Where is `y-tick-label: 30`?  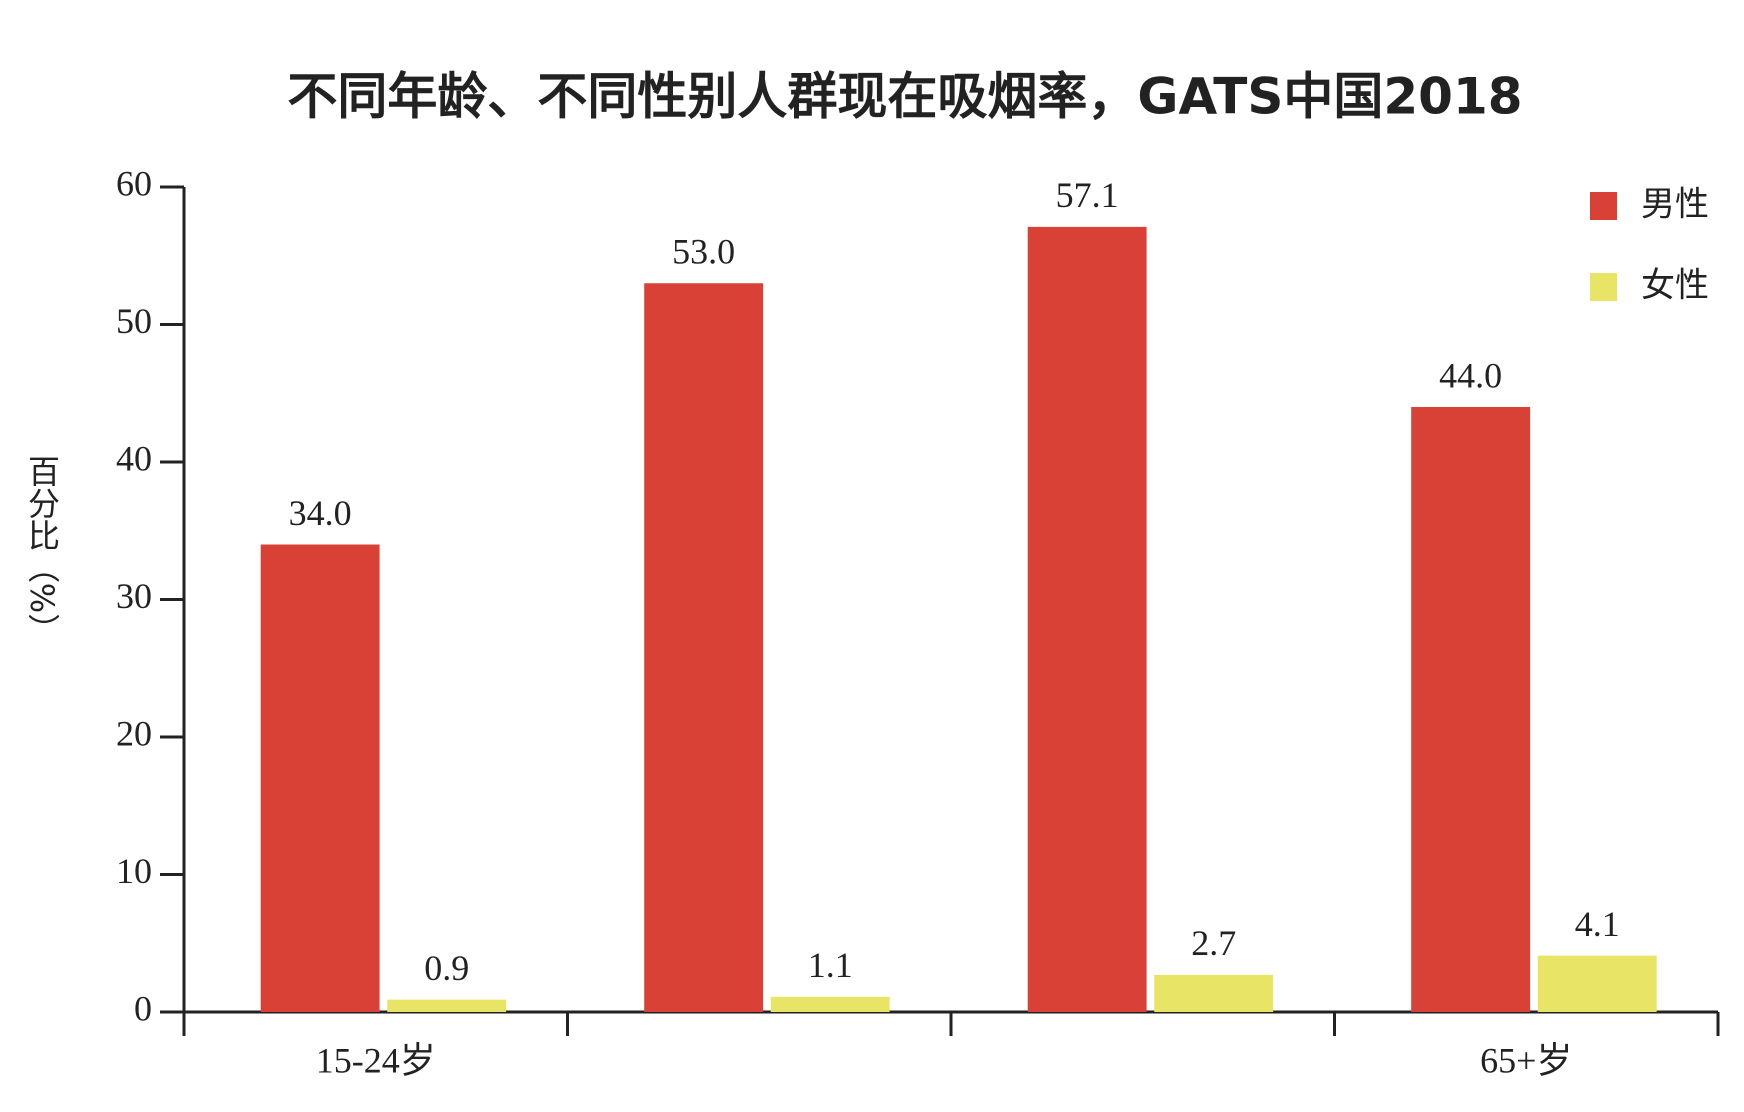
y-tick-label: 30 is located at coordinates (134, 596).